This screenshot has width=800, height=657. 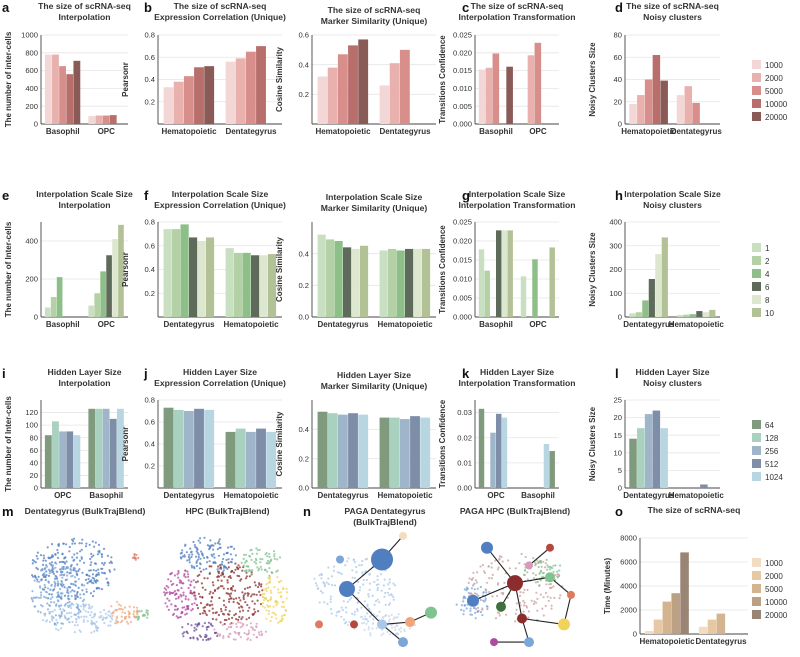 I want to click on legend-label: 8, so click(x=767, y=300).